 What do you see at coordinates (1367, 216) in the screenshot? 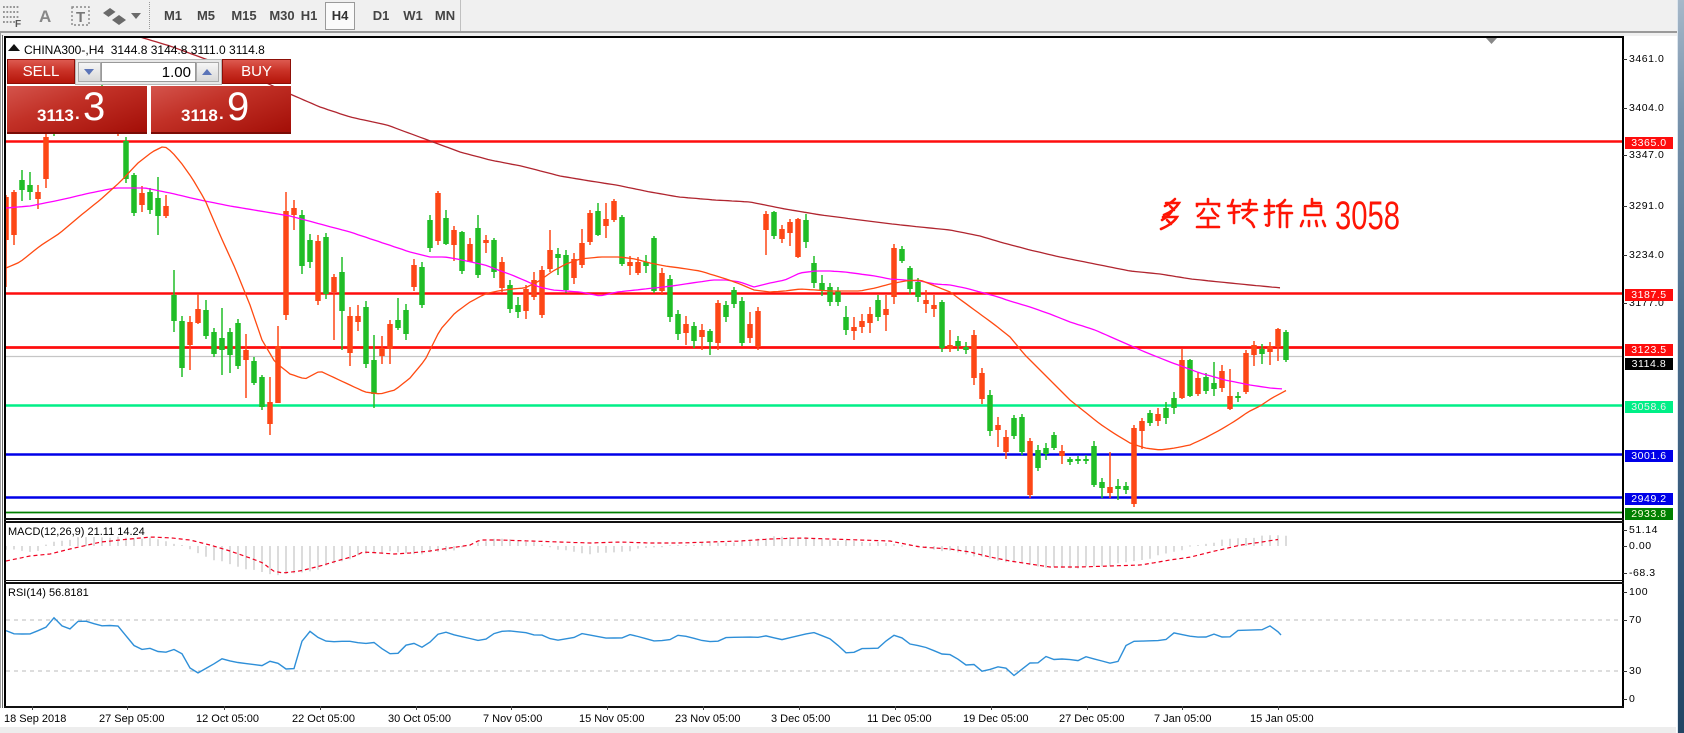
I see `svg-text: 3058` at bounding box center [1367, 216].